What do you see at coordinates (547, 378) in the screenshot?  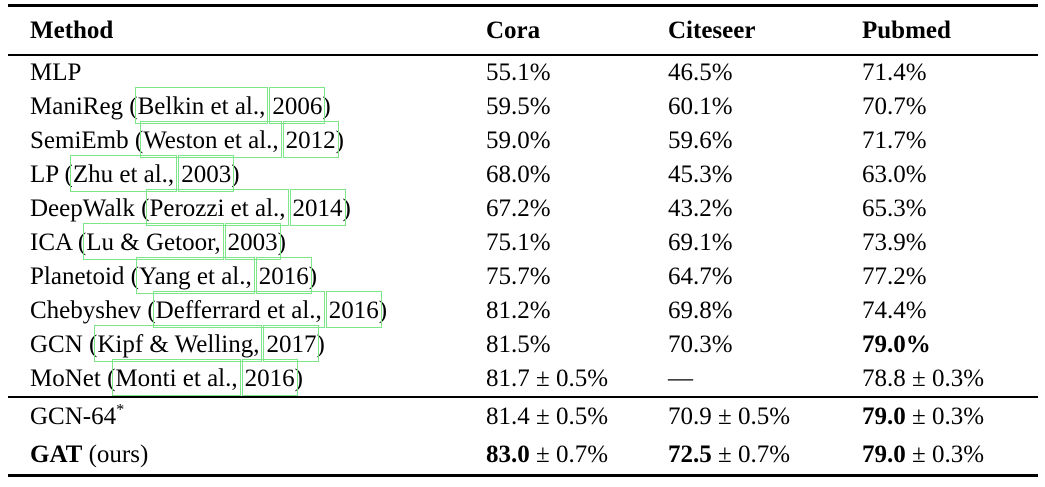 I see `value: 81.7 ± 0.5%` at bounding box center [547, 378].